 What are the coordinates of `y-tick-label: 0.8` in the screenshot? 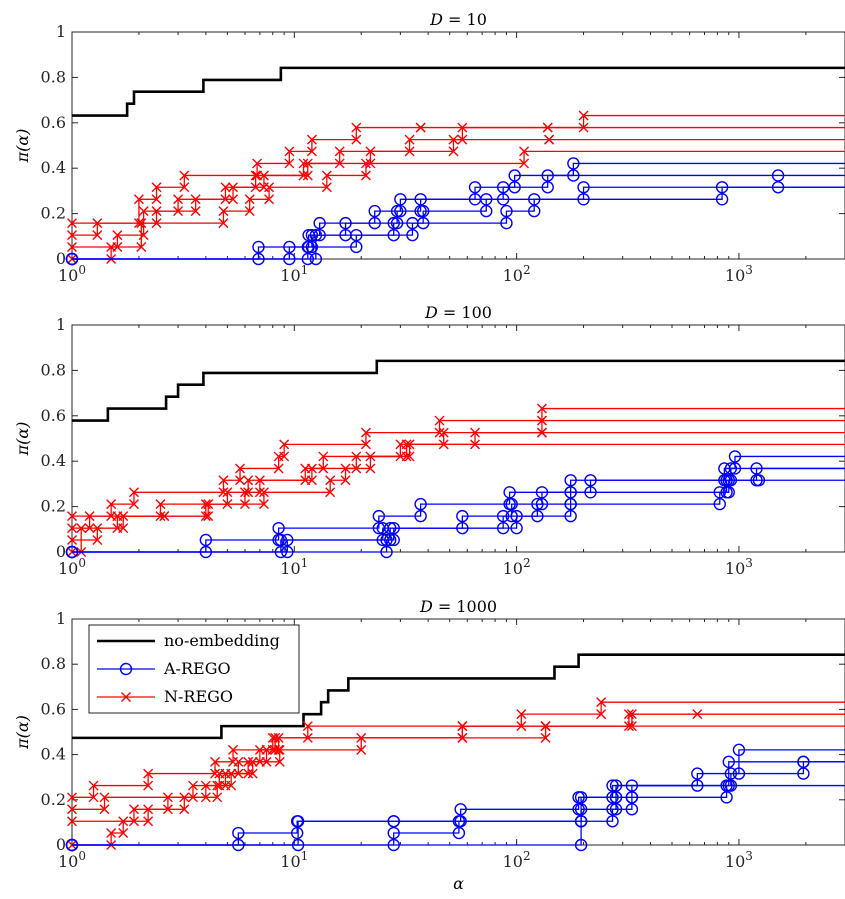 It's located at (53, 76).